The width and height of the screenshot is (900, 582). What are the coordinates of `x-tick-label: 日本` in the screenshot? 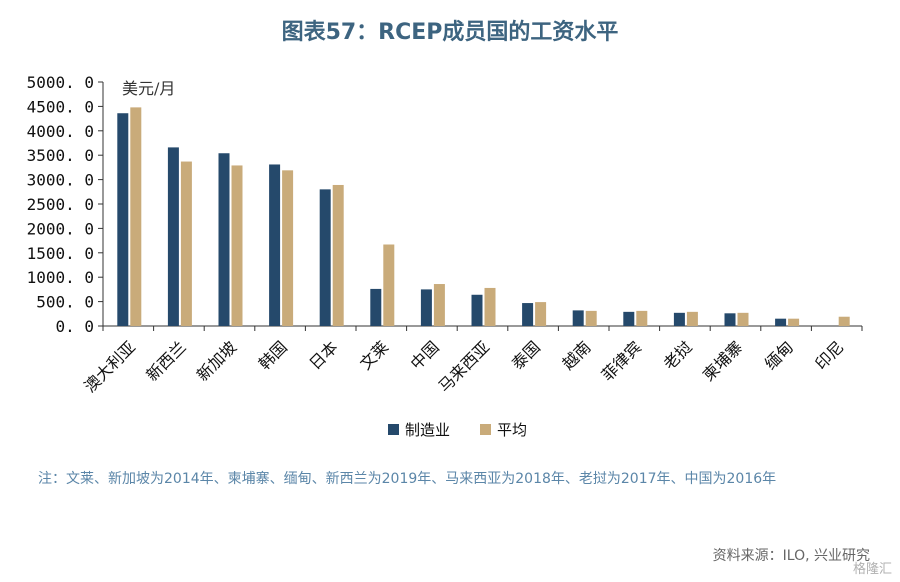 It's located at (323, 355).